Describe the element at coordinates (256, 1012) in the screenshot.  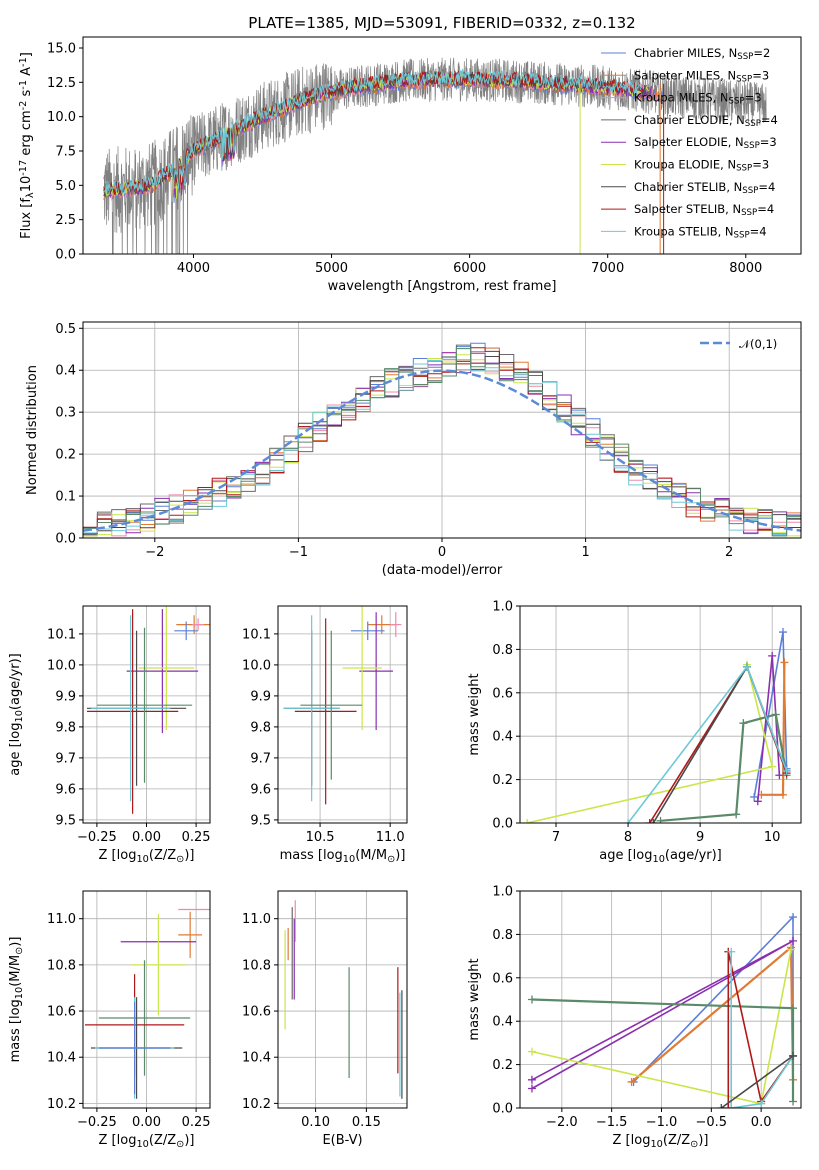
I see `y-tick-label: 10.6` at that location.